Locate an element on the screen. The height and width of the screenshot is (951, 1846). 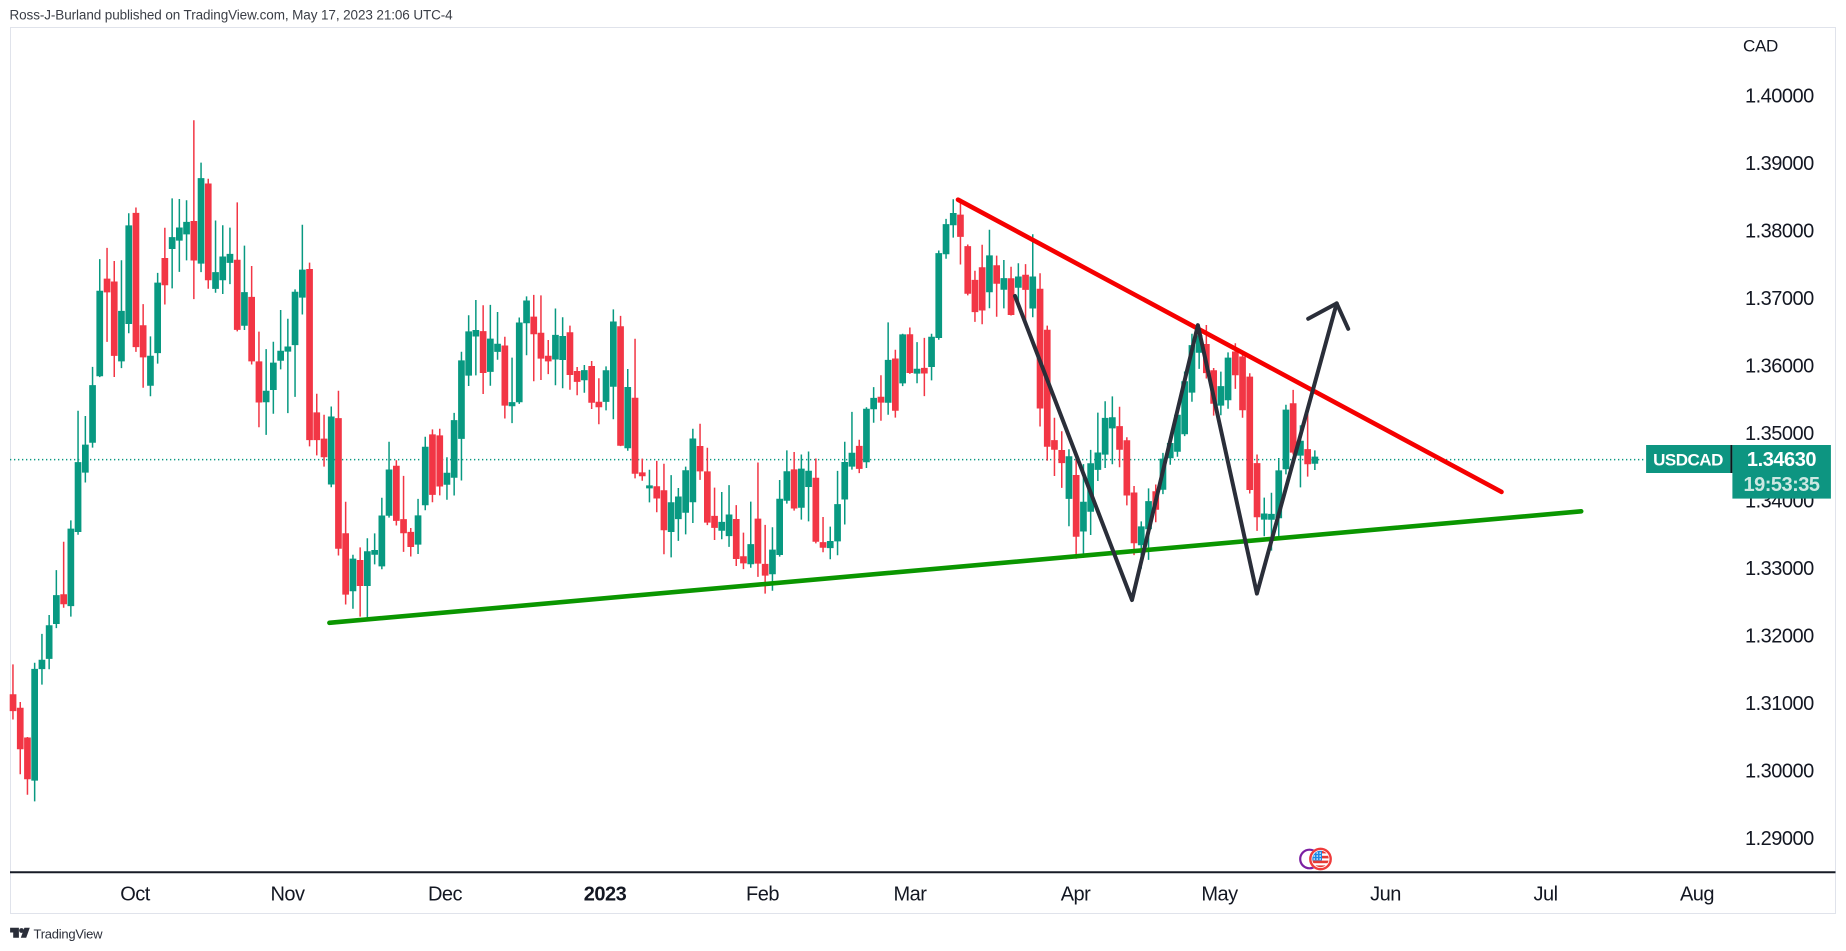
svg-text: Oct is located at coordinates (135, 895).